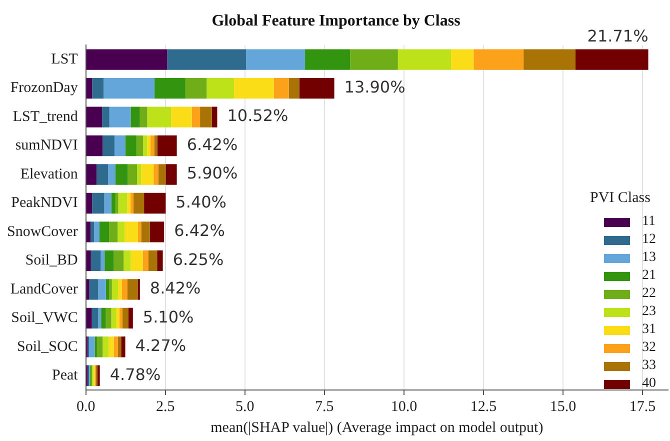 The image size is (670, 441). Describe the element at coordinates (563, 406) in the screenshot. I see `x-tick-label: 15.0` at that location.